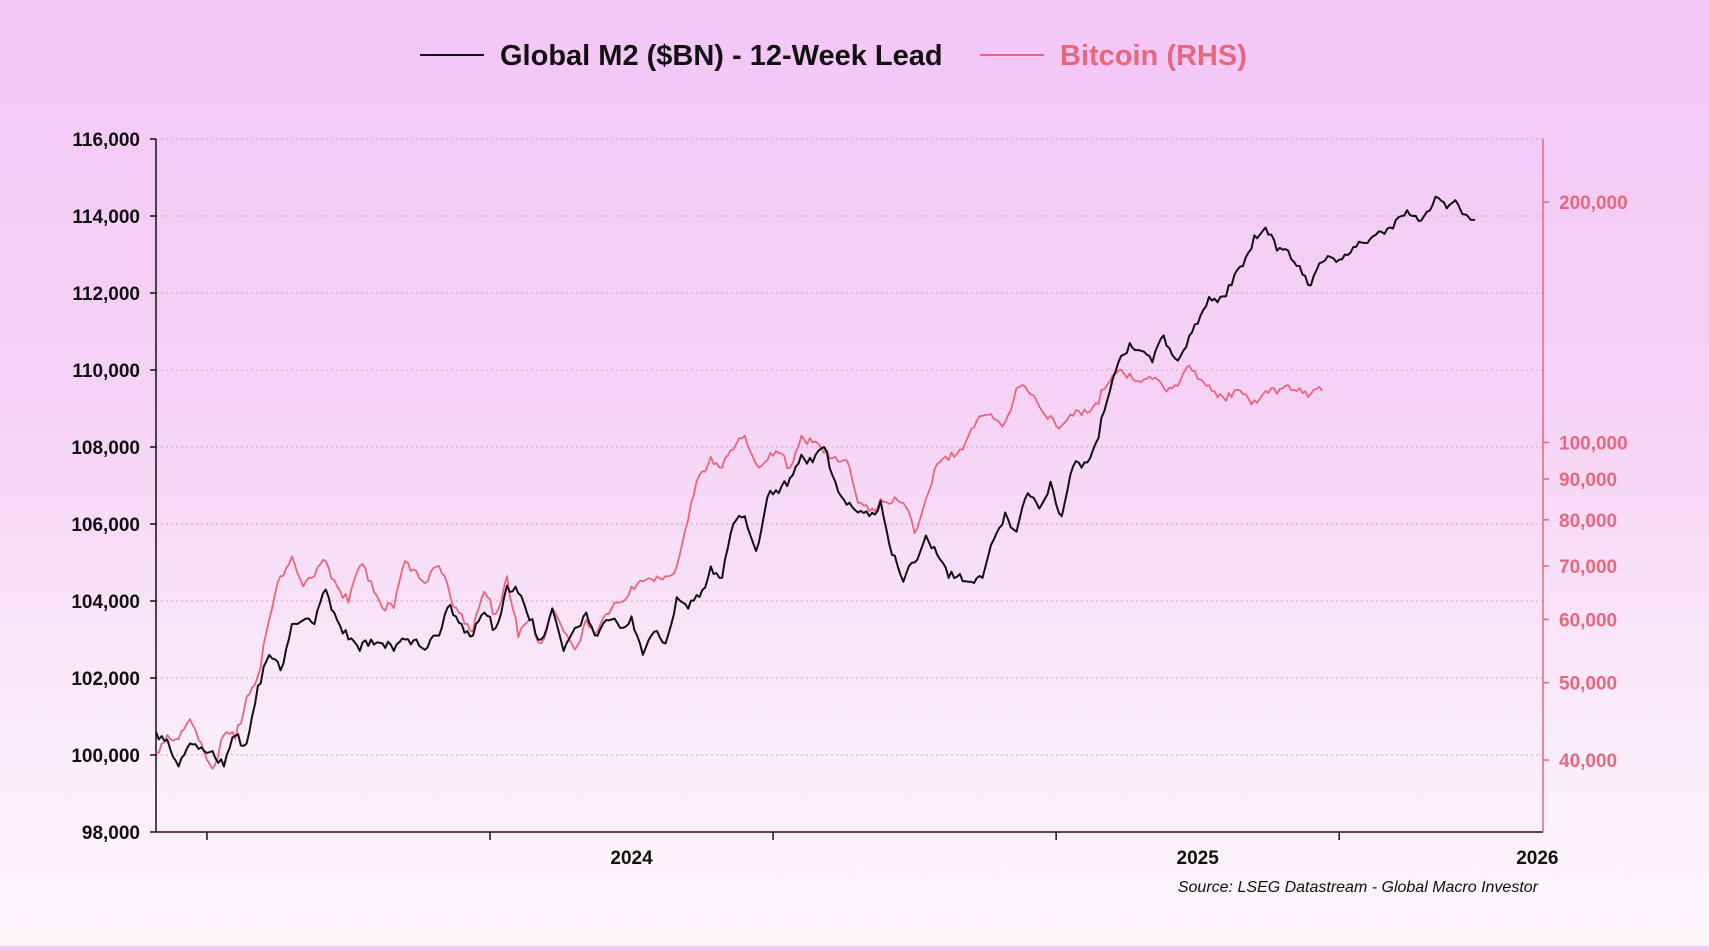 Image resolution: width=1709 pixels, height=951 pixels. Describe the element at coordinates (1588, 620) in the screenshot. I see `right-tick-label-2: 60,000` at that location.